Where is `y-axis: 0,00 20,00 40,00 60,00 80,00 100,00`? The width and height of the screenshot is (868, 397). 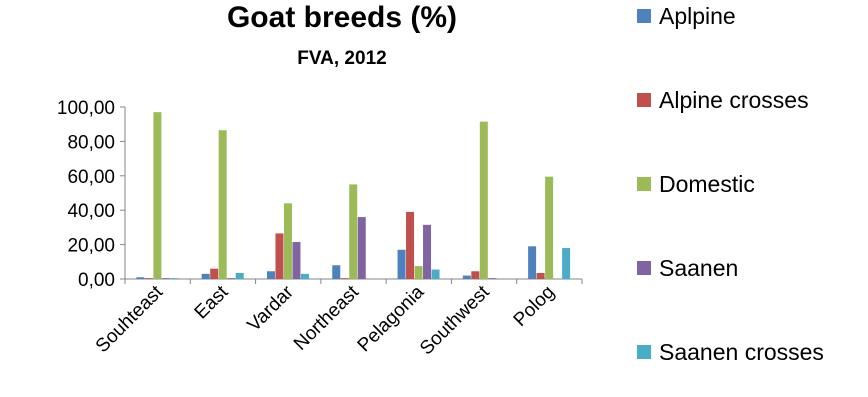 y-axis: 0,00 20,00 40,00 60,00 80,00 100,00 is located at coordinates (91, 194).